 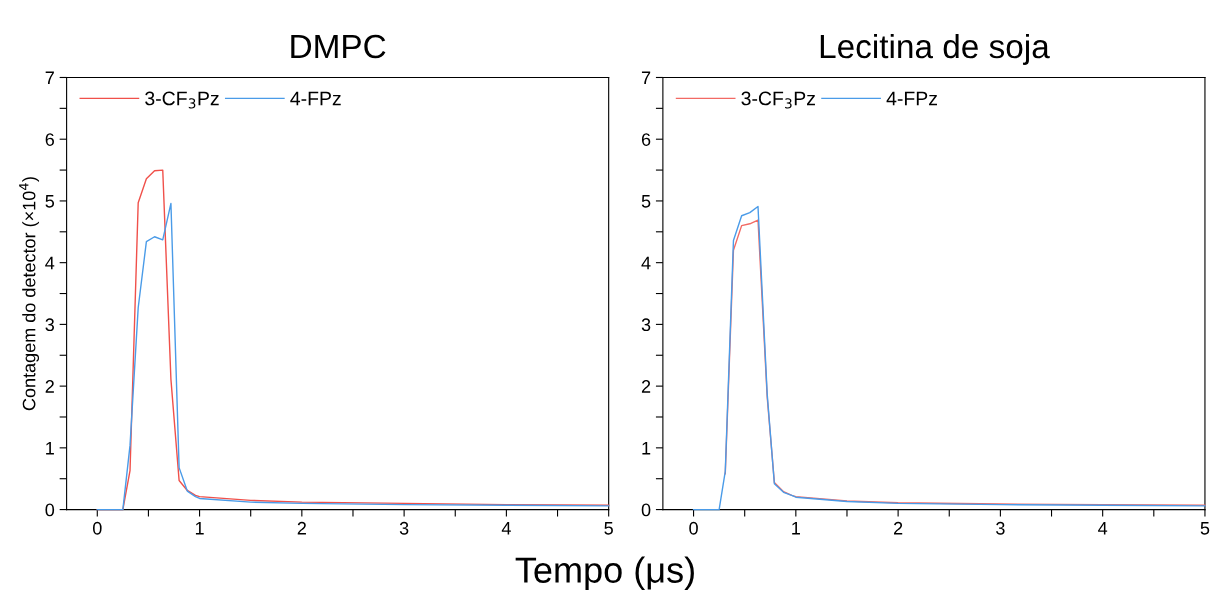 What do you see at coordinates (935, 49) in the screenshot?
I see `chart-title: Lecitina de soja` at bounding box center [935, 49].